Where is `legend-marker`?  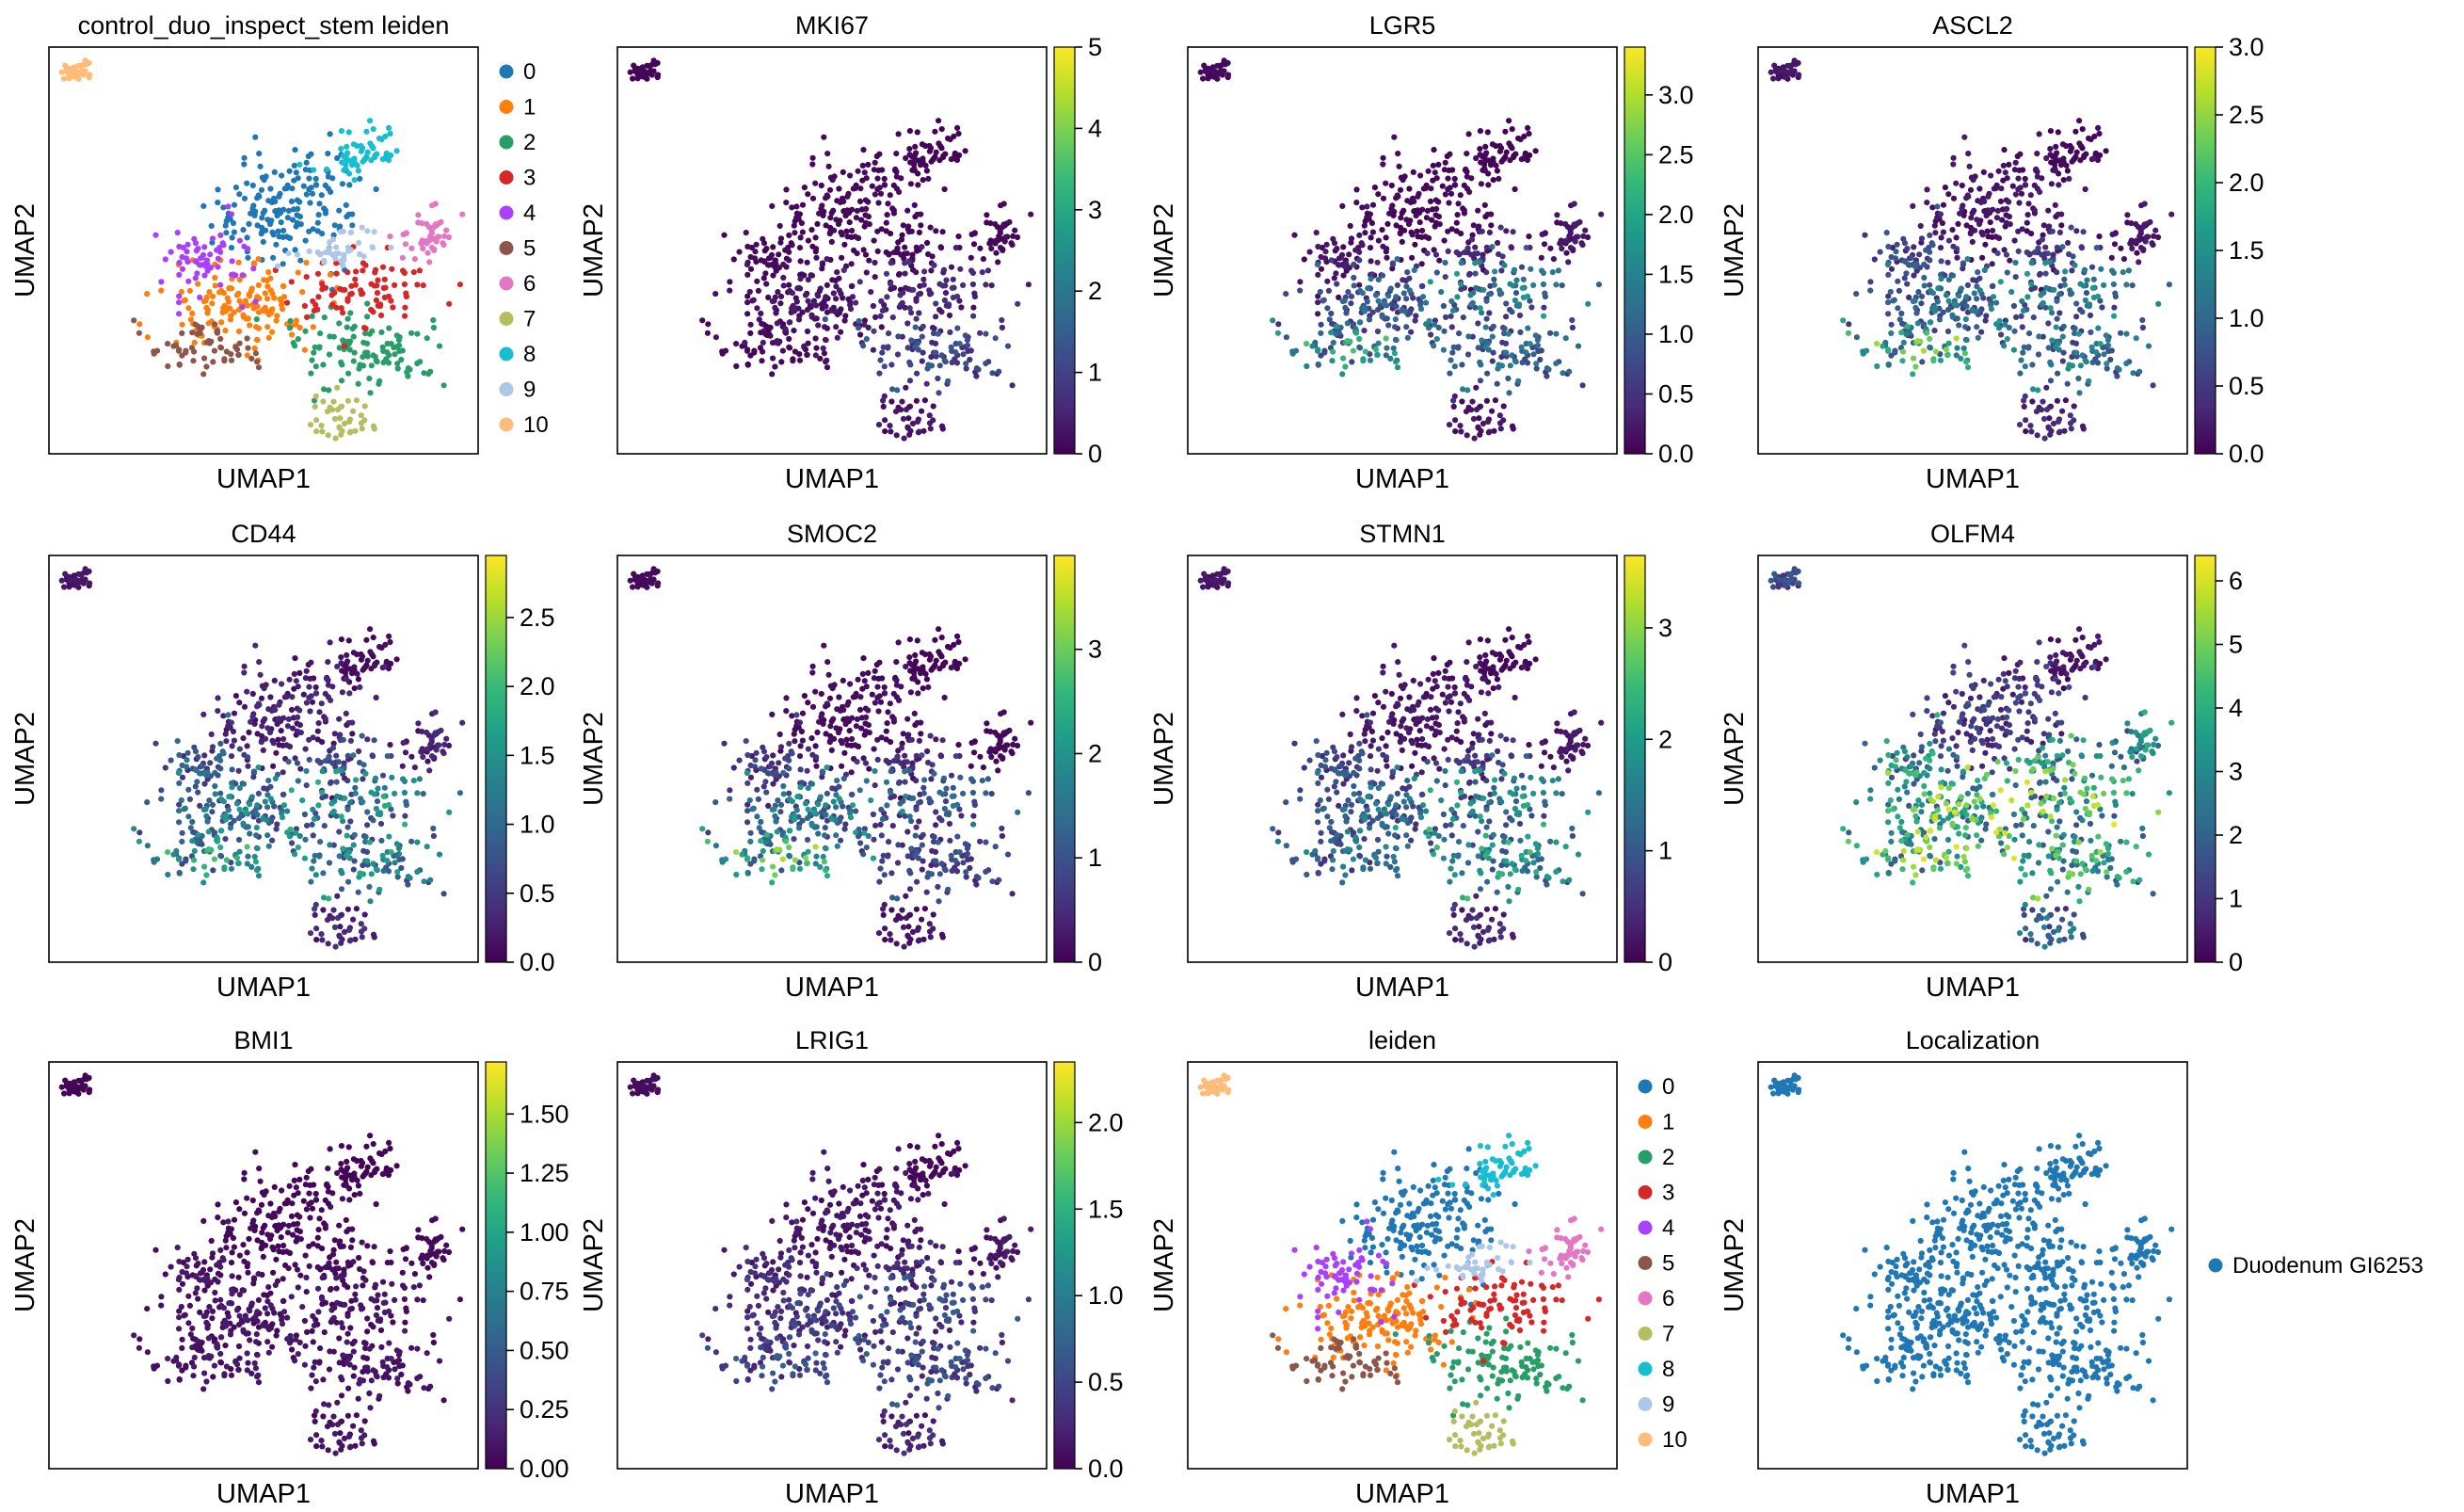
legend-marker is located at coordinates (506, 424).